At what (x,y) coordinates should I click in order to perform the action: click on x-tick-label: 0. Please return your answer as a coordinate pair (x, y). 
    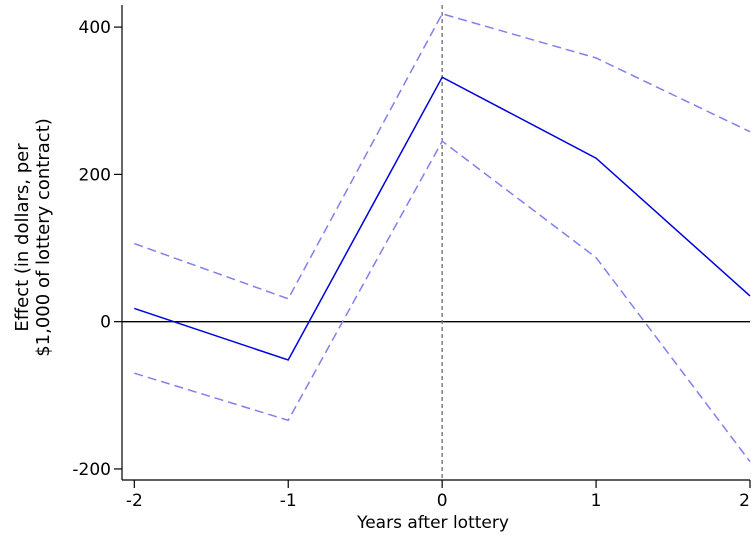
    Looking at the image, I should click on (442, 501).